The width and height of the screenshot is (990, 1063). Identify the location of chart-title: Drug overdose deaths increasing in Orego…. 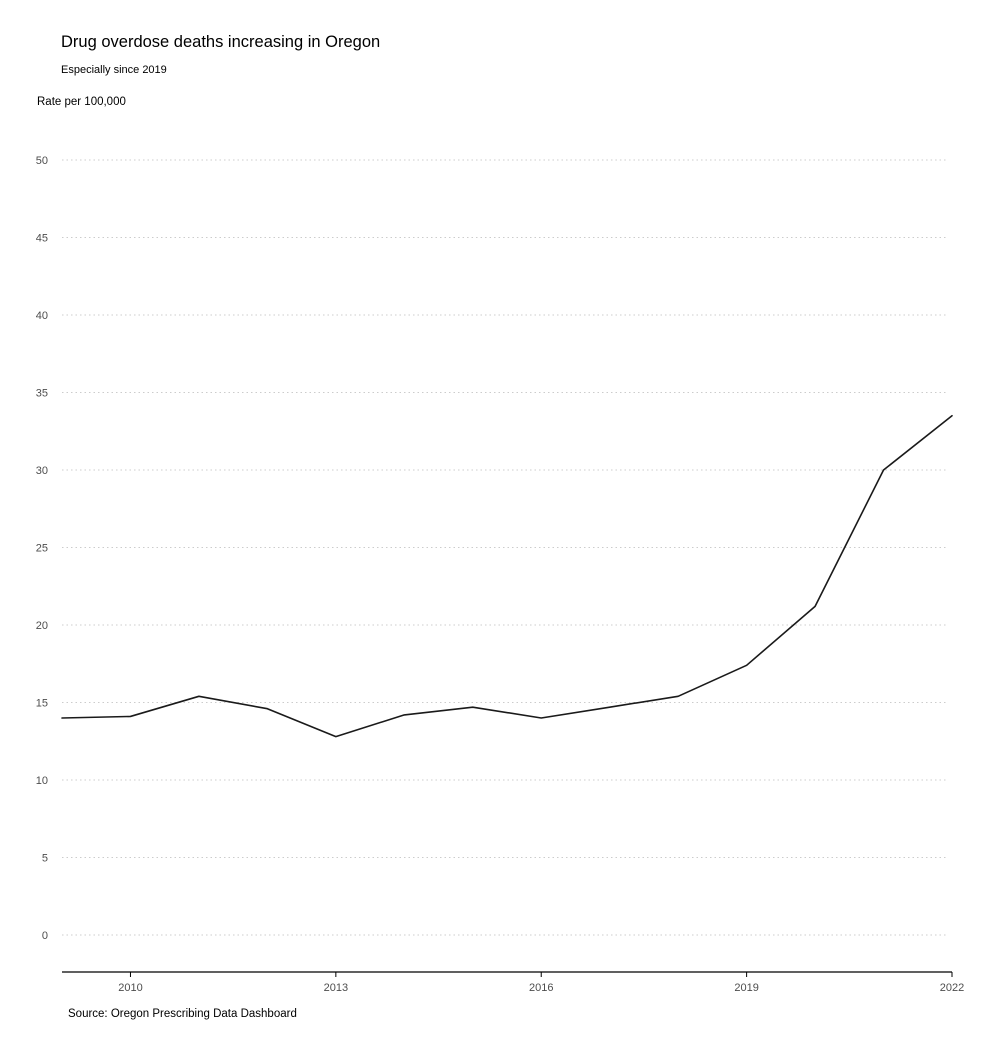
(221, 42).